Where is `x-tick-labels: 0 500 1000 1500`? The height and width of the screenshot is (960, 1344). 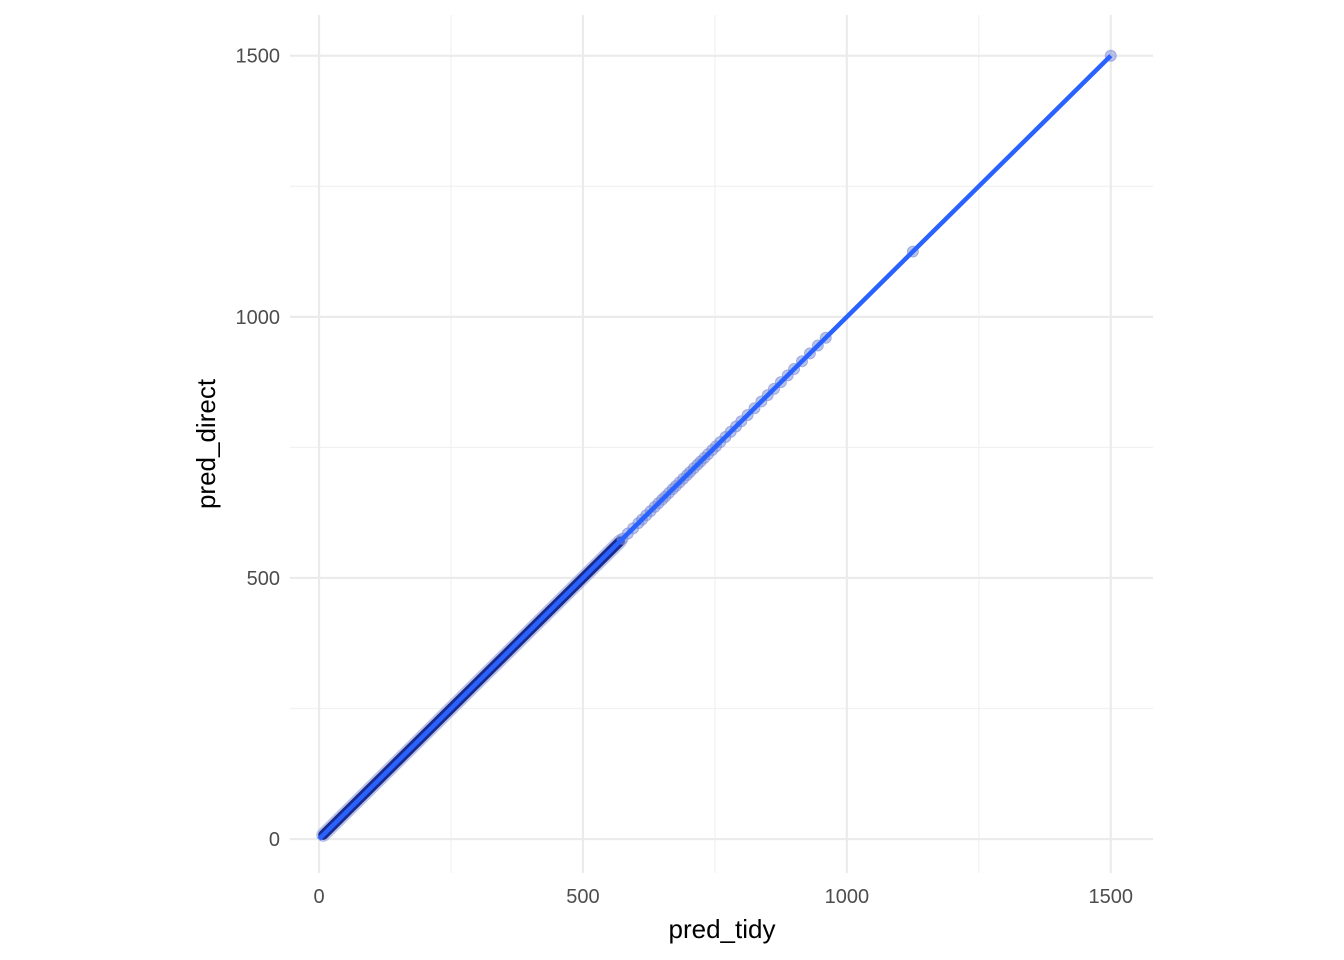 x-tick-labels: 0 500 1000 1500 is located at coordinates (723, 897).